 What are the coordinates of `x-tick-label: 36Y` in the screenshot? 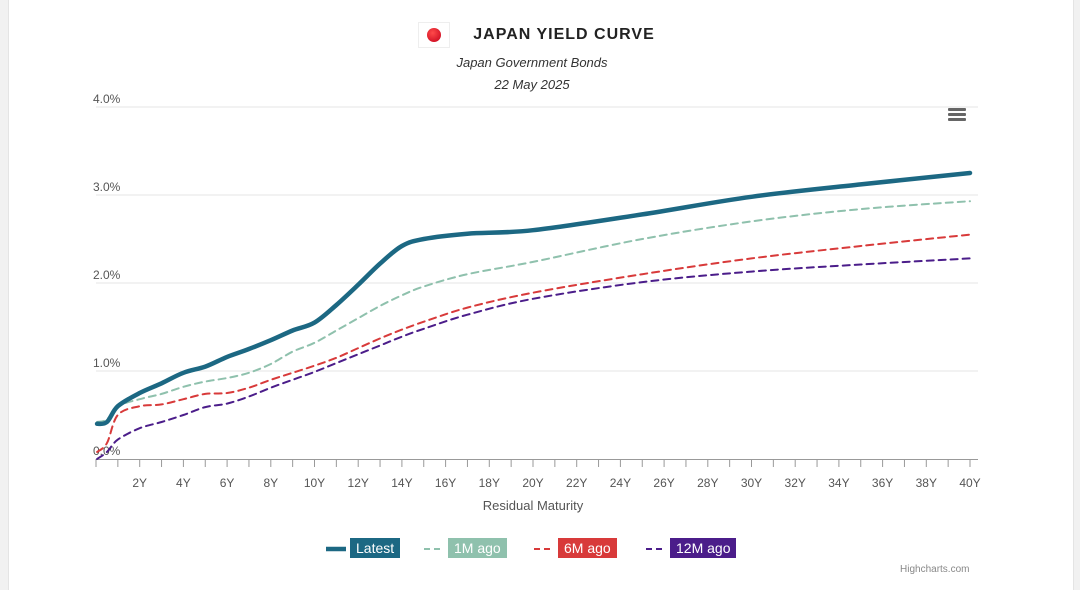 It's located at (882, 483).